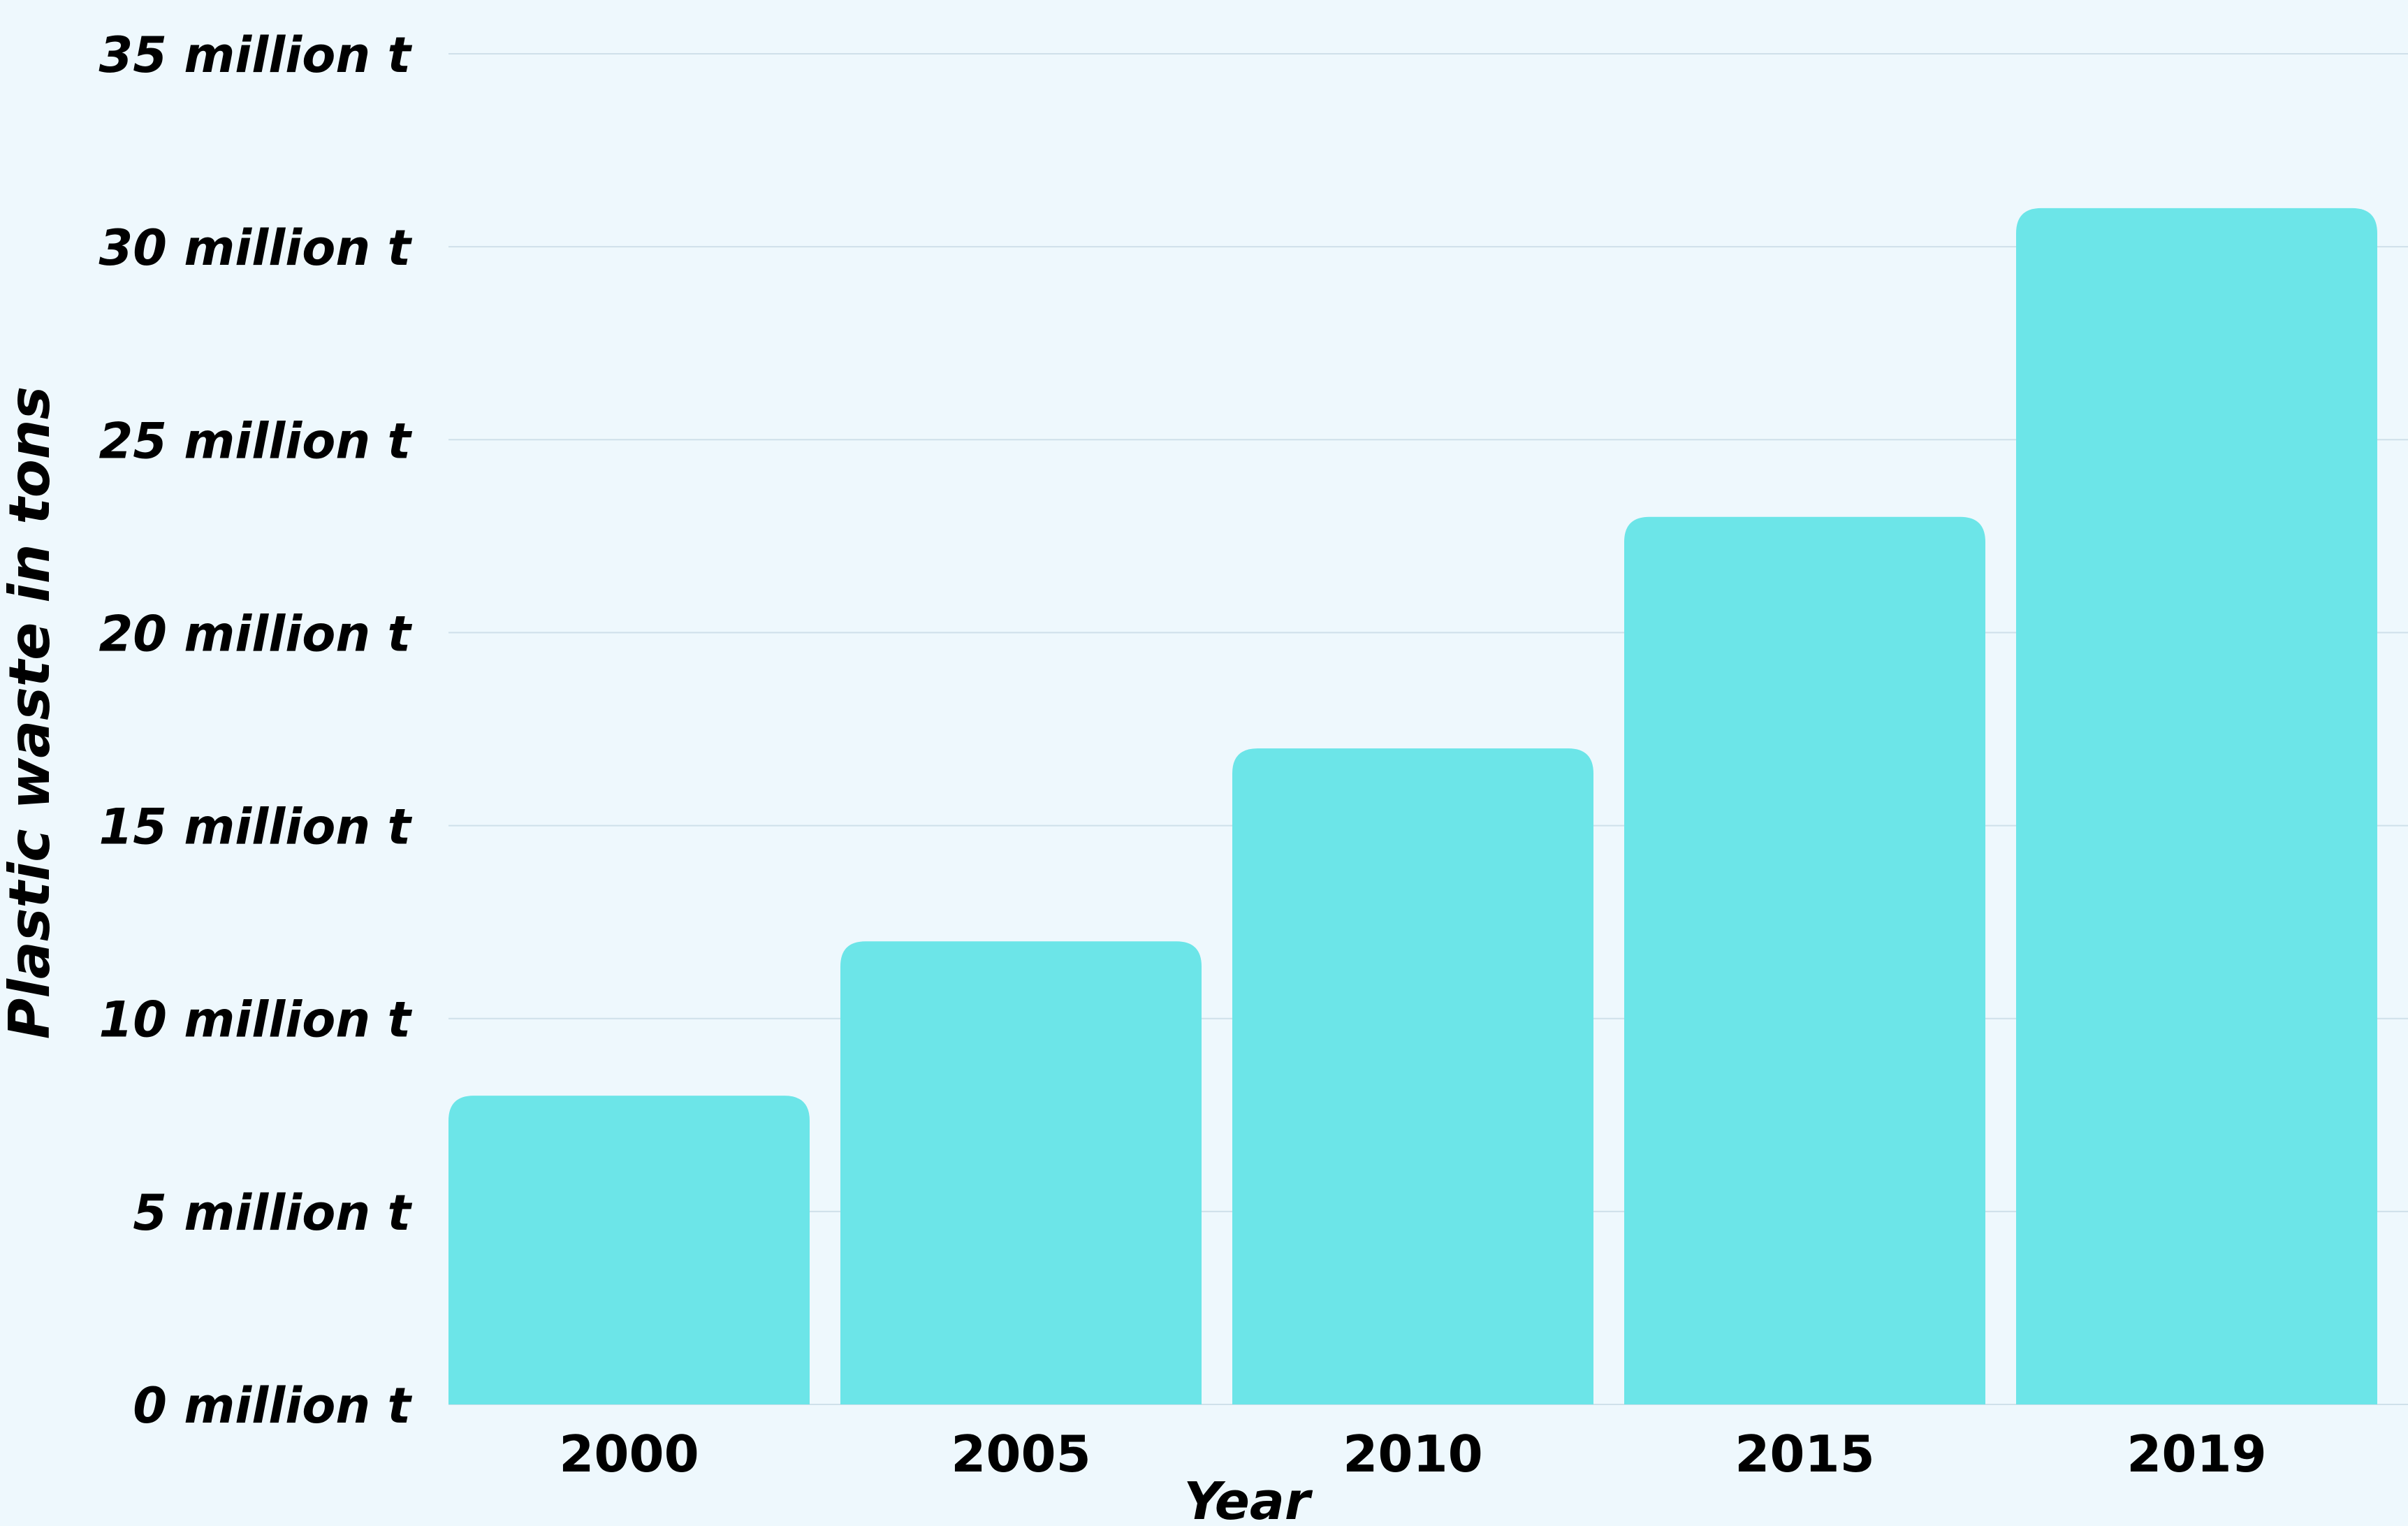 The height and width of the screenshot is (1526, 2408). Describe the element at coordinates (256, 827) in the screenshot. I see `y-tick-label: 15 million t` at that location.